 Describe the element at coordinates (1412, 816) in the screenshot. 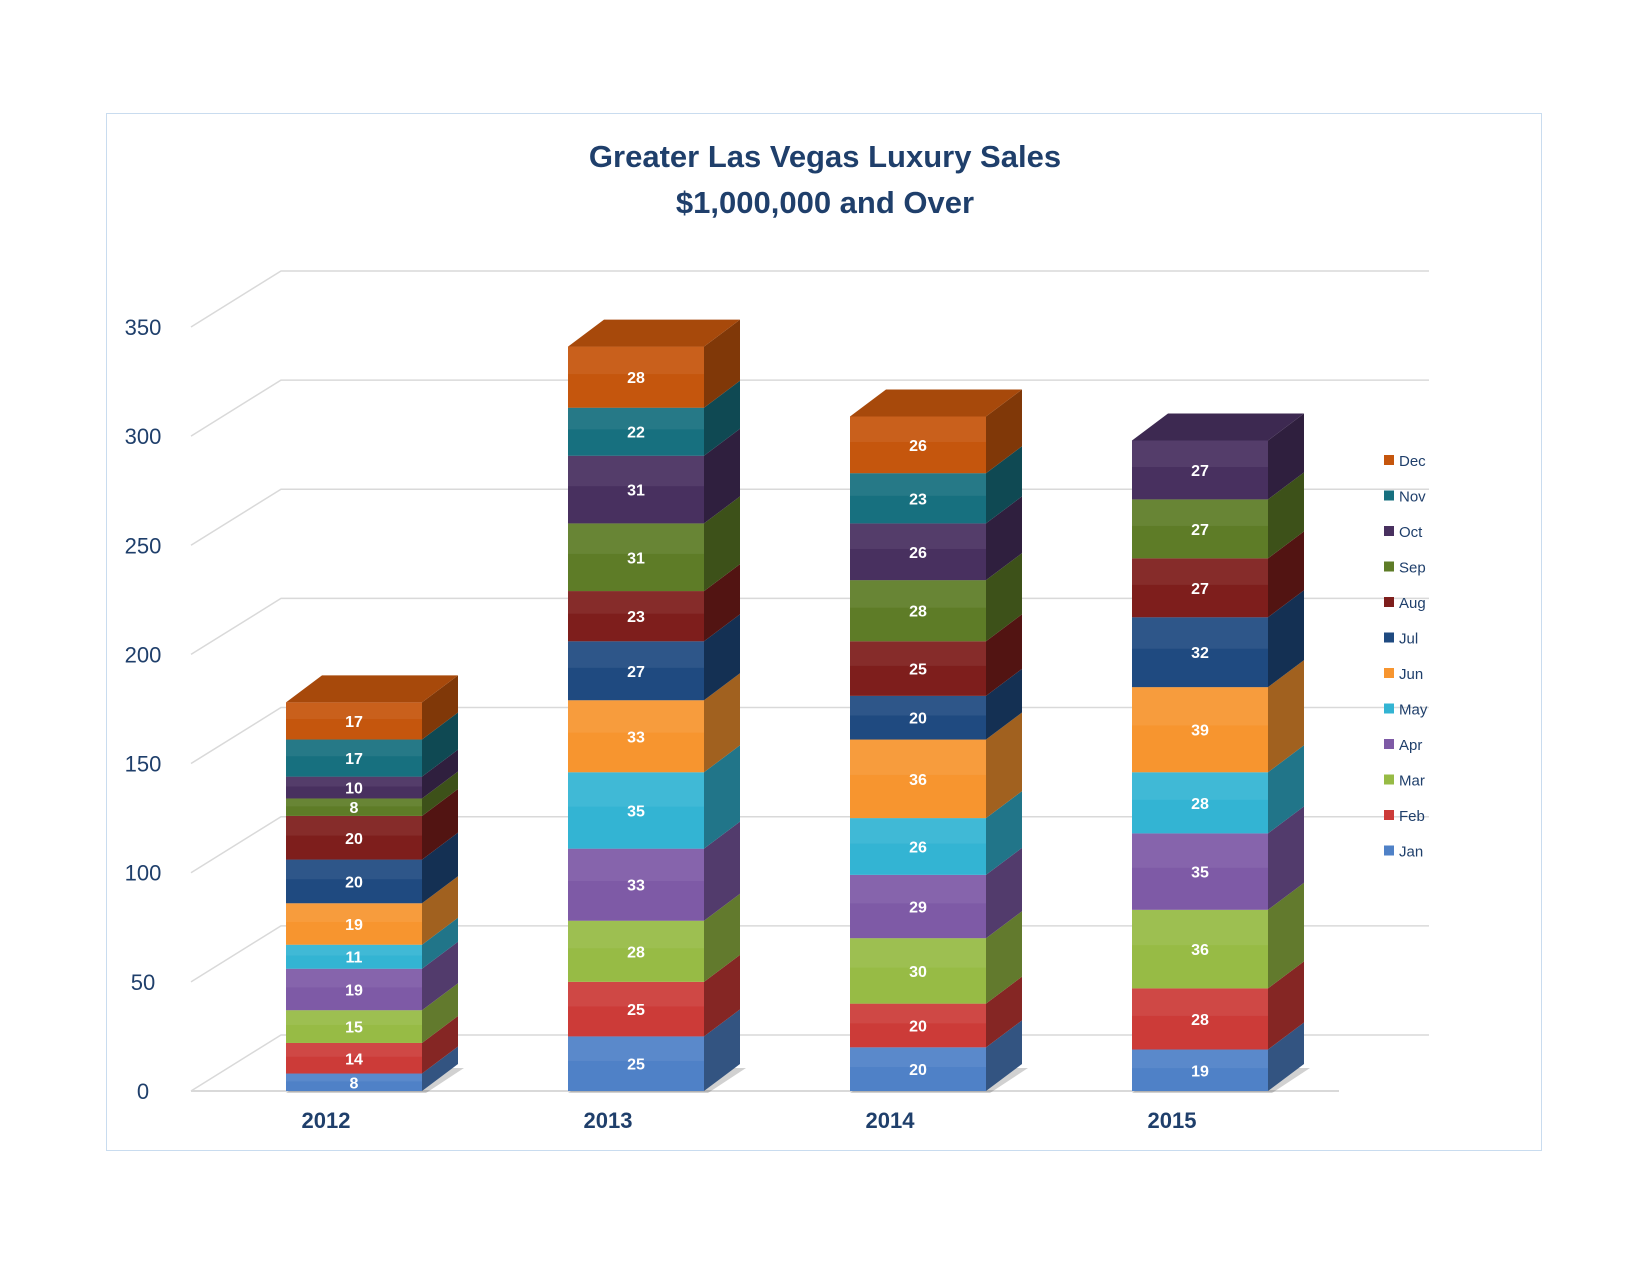

I see `legend-label: Feb` at that location.